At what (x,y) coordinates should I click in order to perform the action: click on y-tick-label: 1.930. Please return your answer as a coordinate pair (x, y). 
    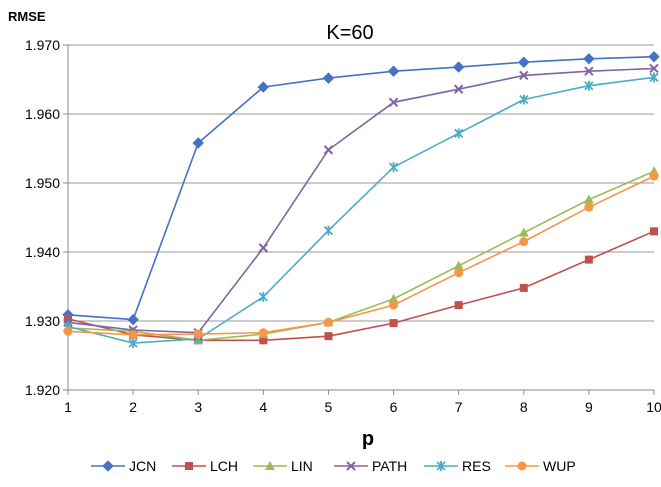
    Looking at the image, I should click on (42, 321).